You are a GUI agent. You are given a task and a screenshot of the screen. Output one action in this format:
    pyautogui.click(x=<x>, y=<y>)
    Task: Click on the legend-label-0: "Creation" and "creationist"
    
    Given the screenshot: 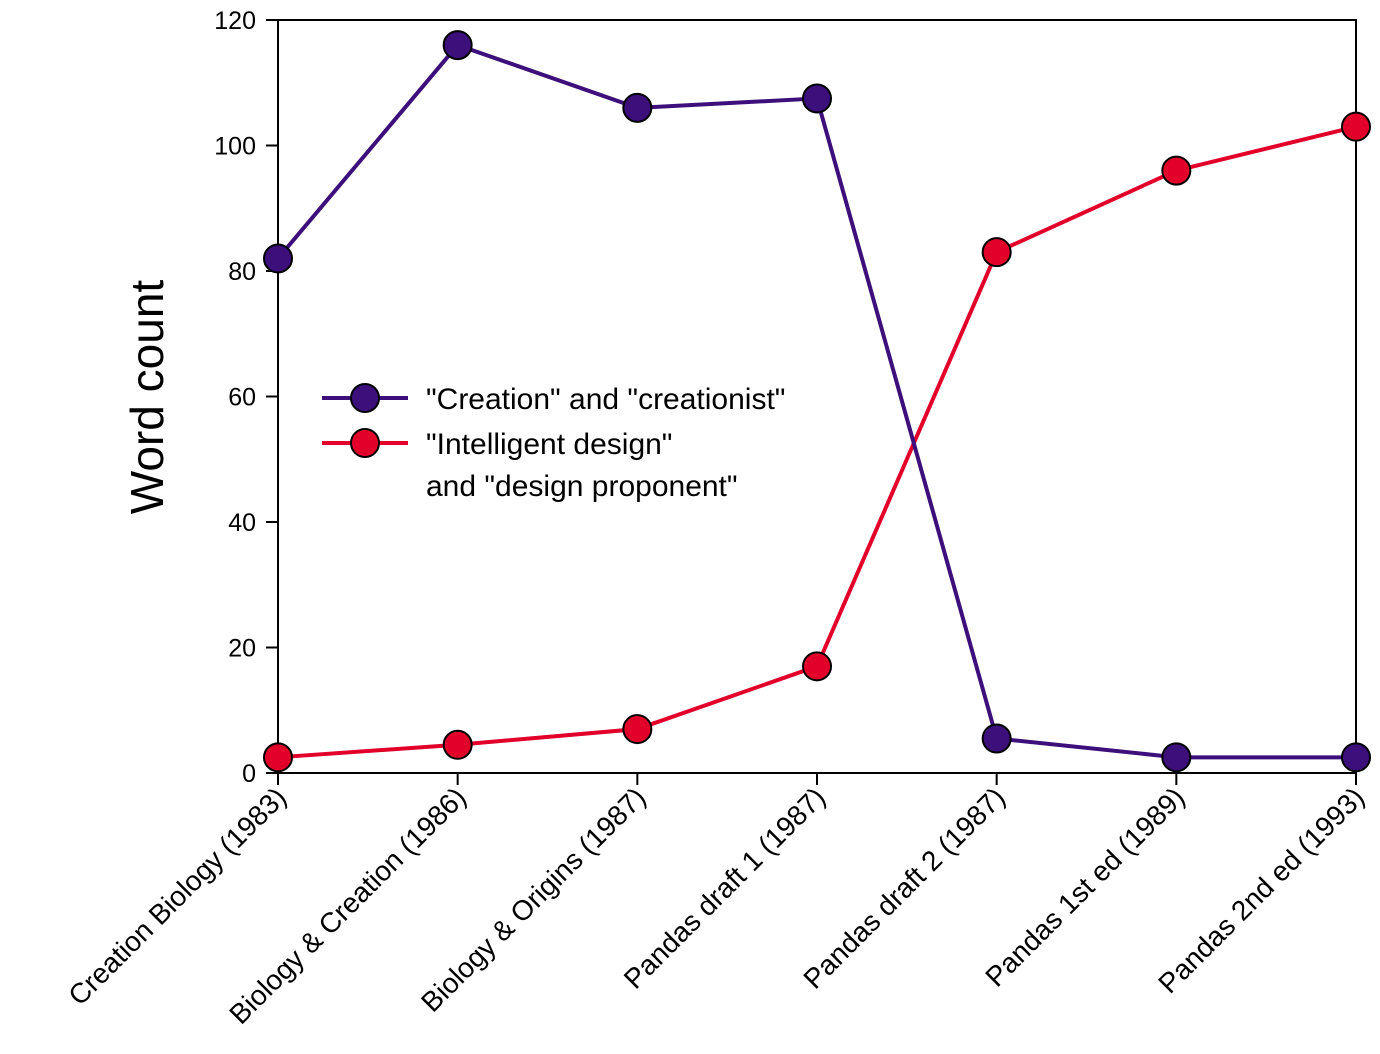 What is the action you would take?
    pyautogui.click(x=605, y=399)
    